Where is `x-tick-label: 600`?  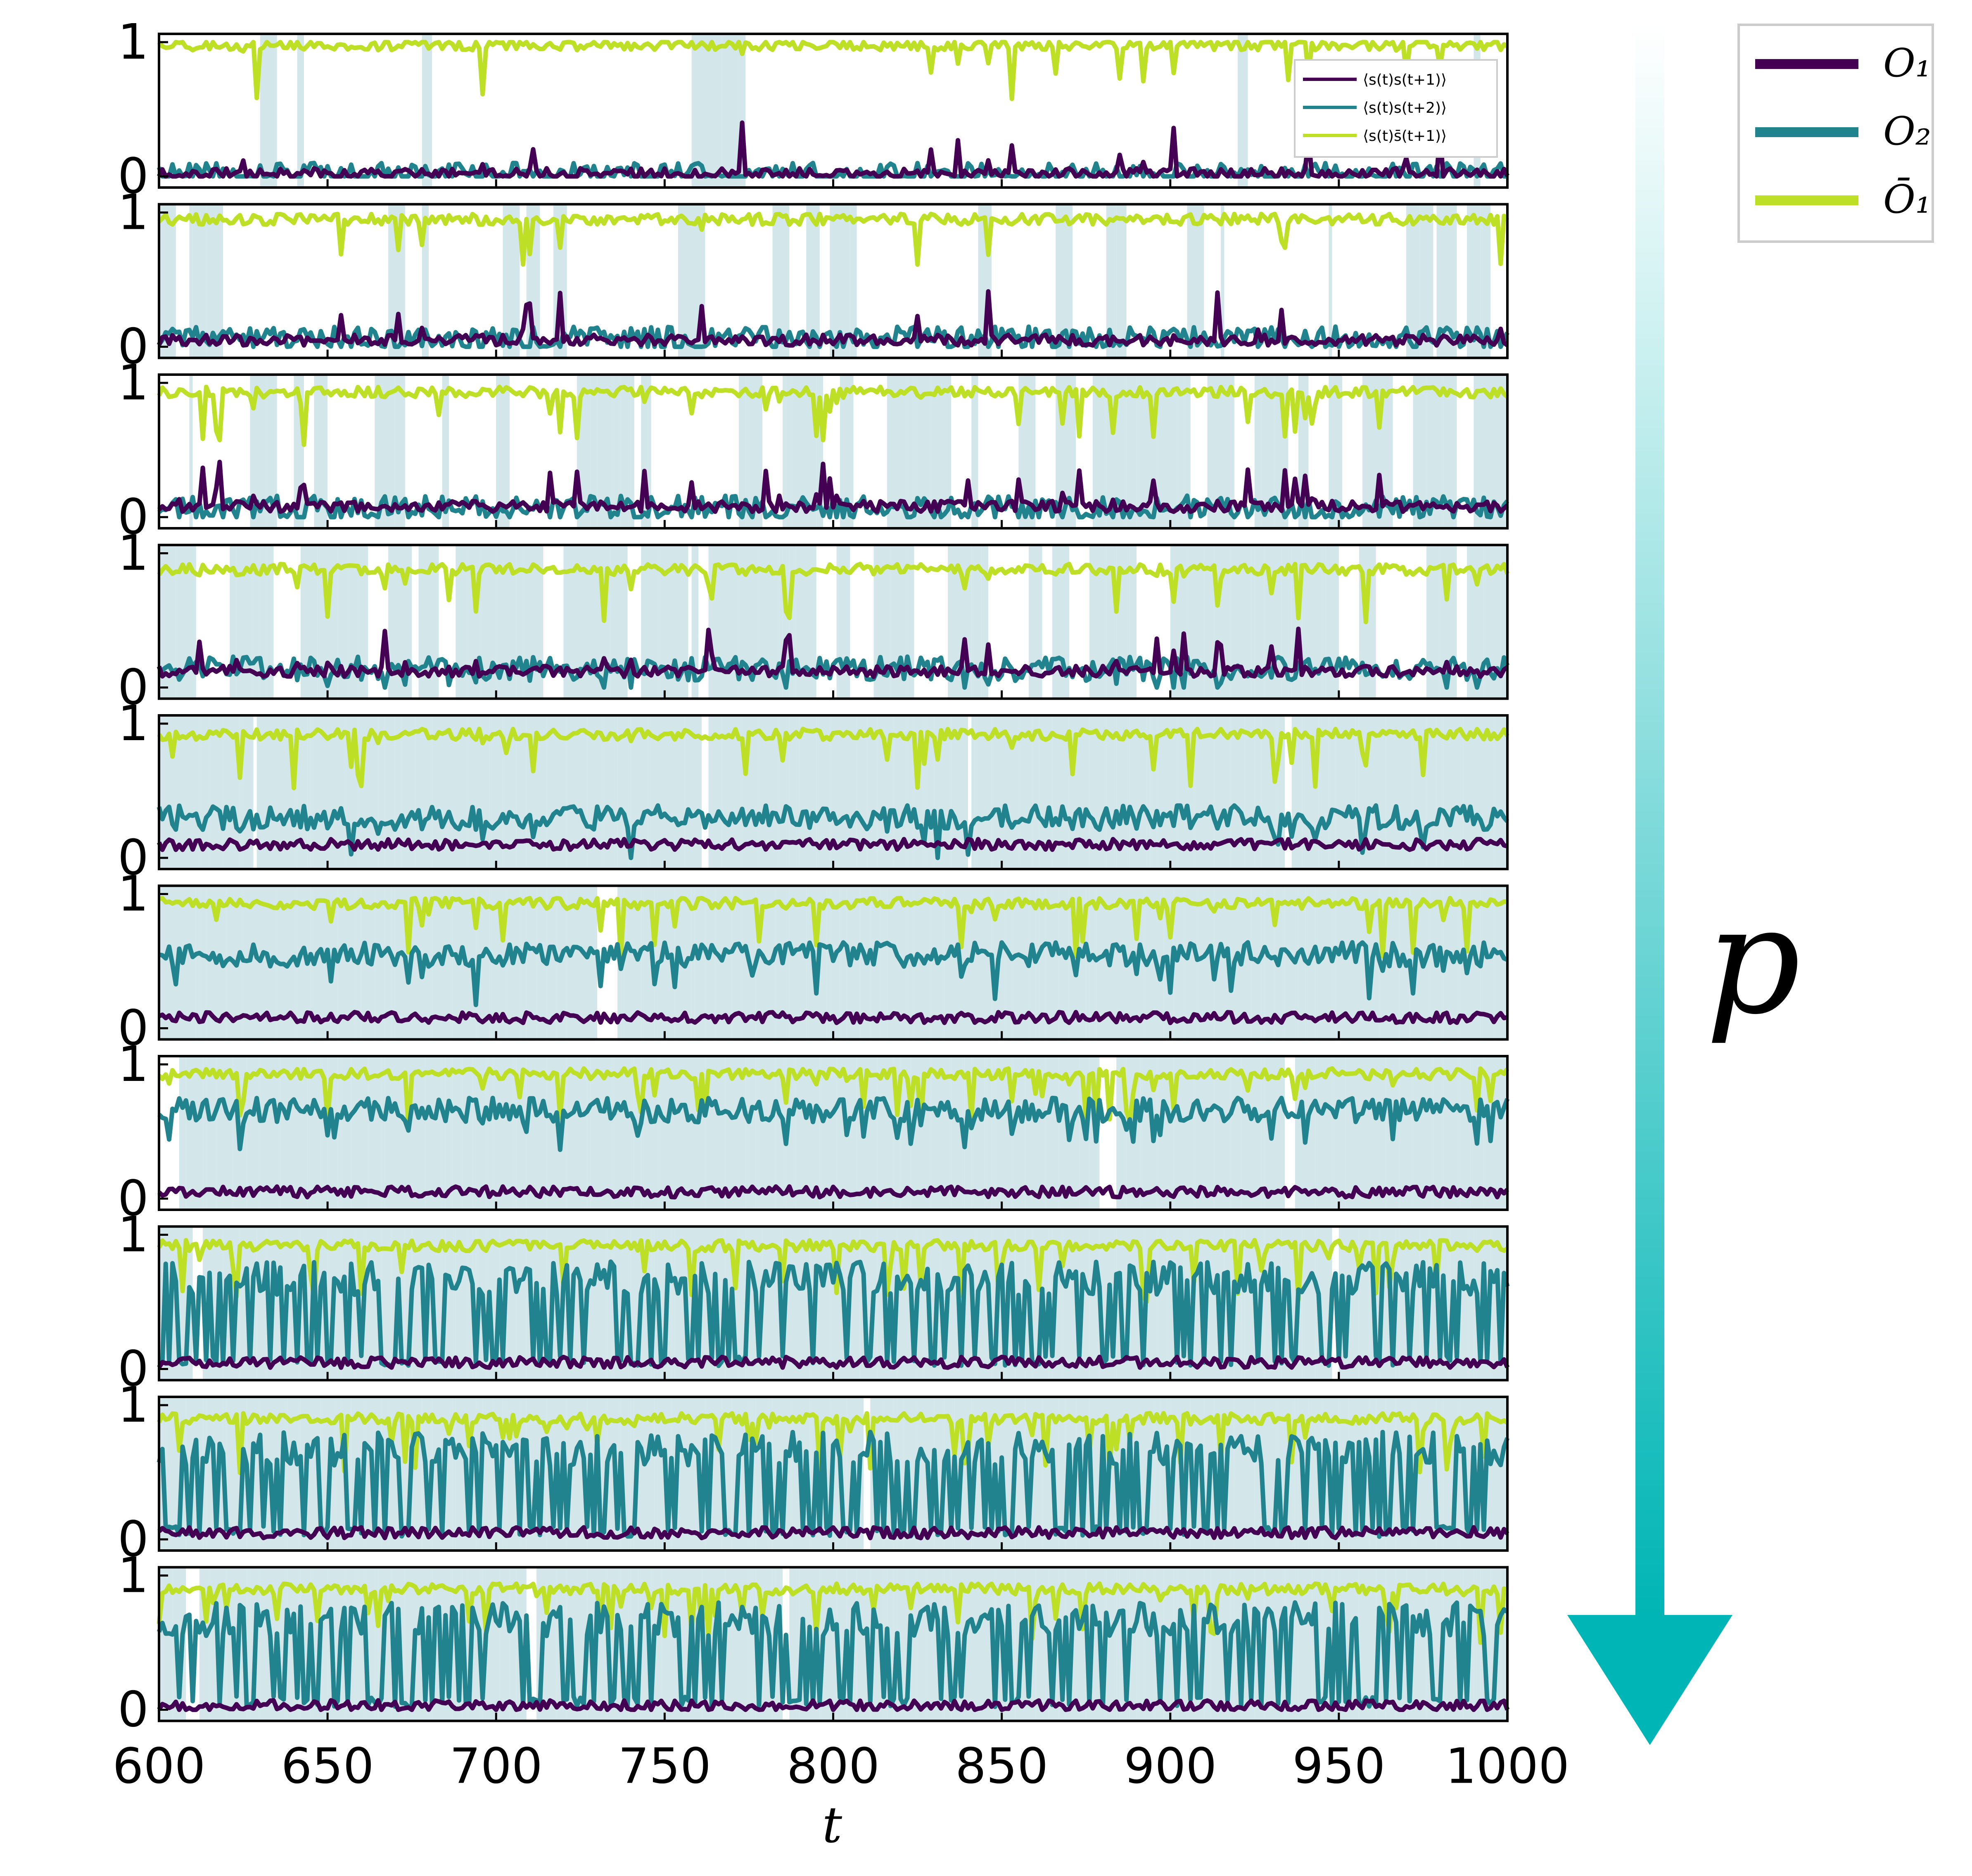
x-tick-label: 600 is located at coordinates (158, 1766).